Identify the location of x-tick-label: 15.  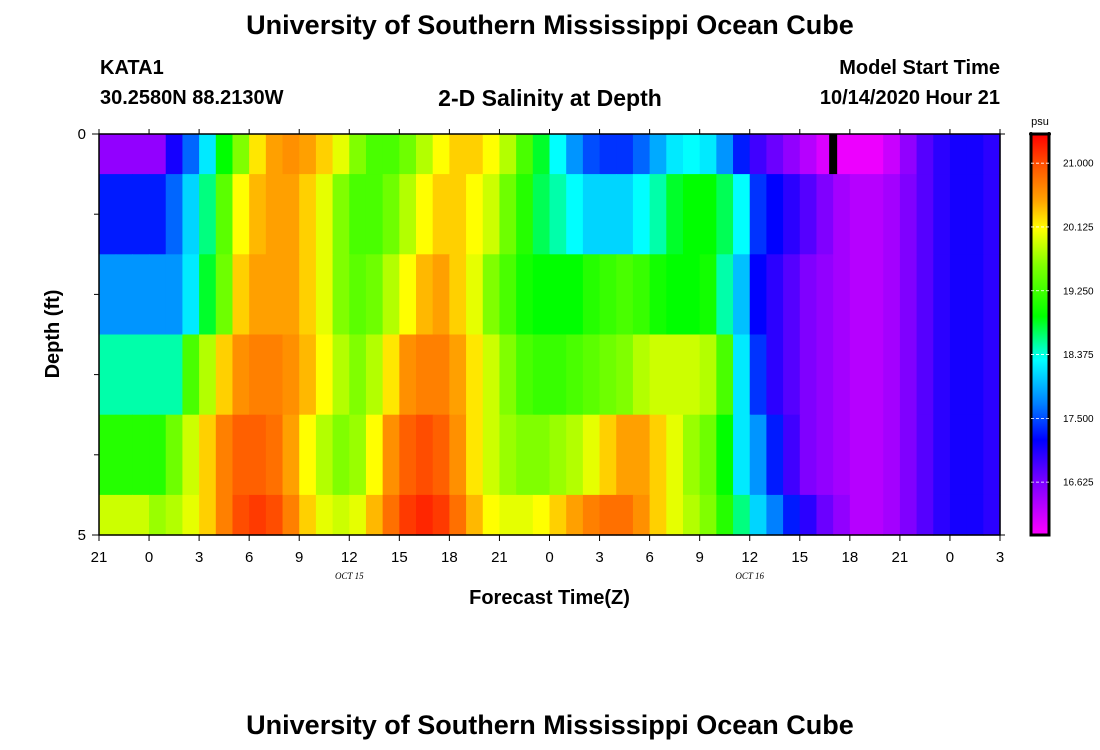
(799, 557).